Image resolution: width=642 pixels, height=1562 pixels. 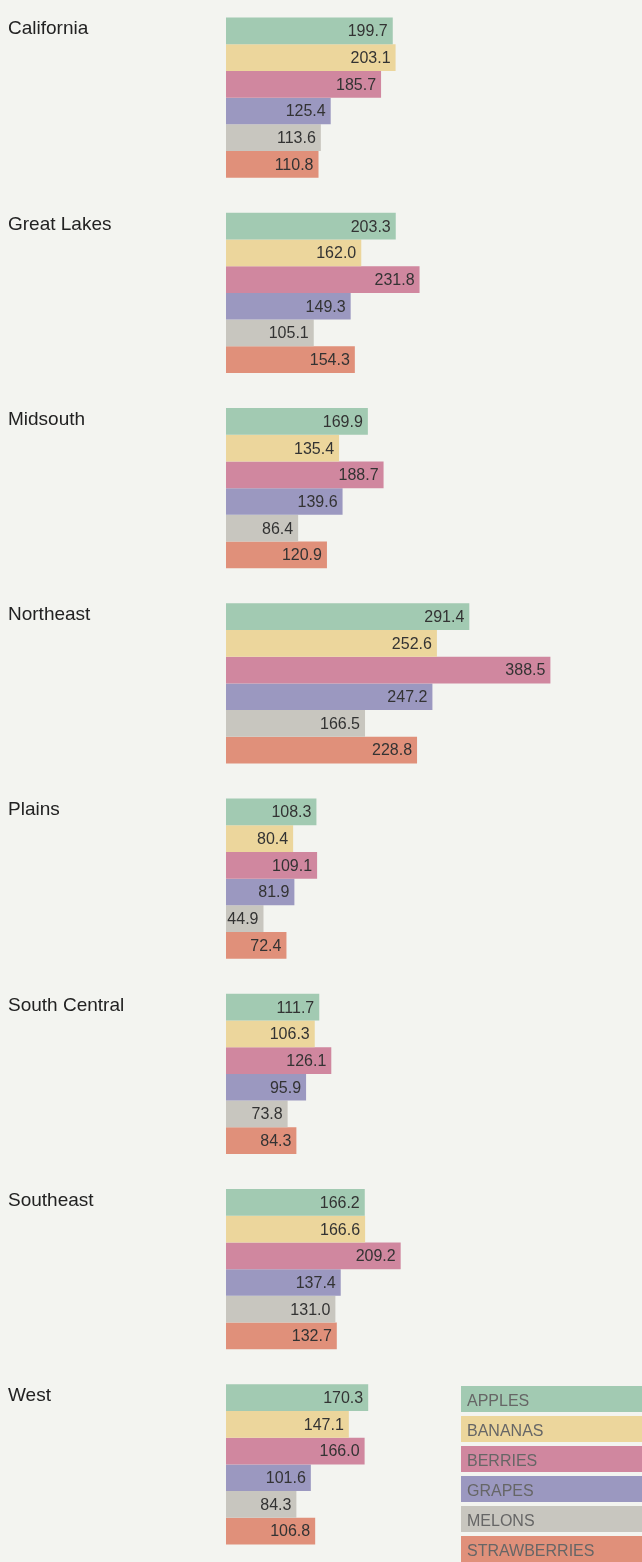 I want to click on text: APPLES, so click(x=498, y=1400).